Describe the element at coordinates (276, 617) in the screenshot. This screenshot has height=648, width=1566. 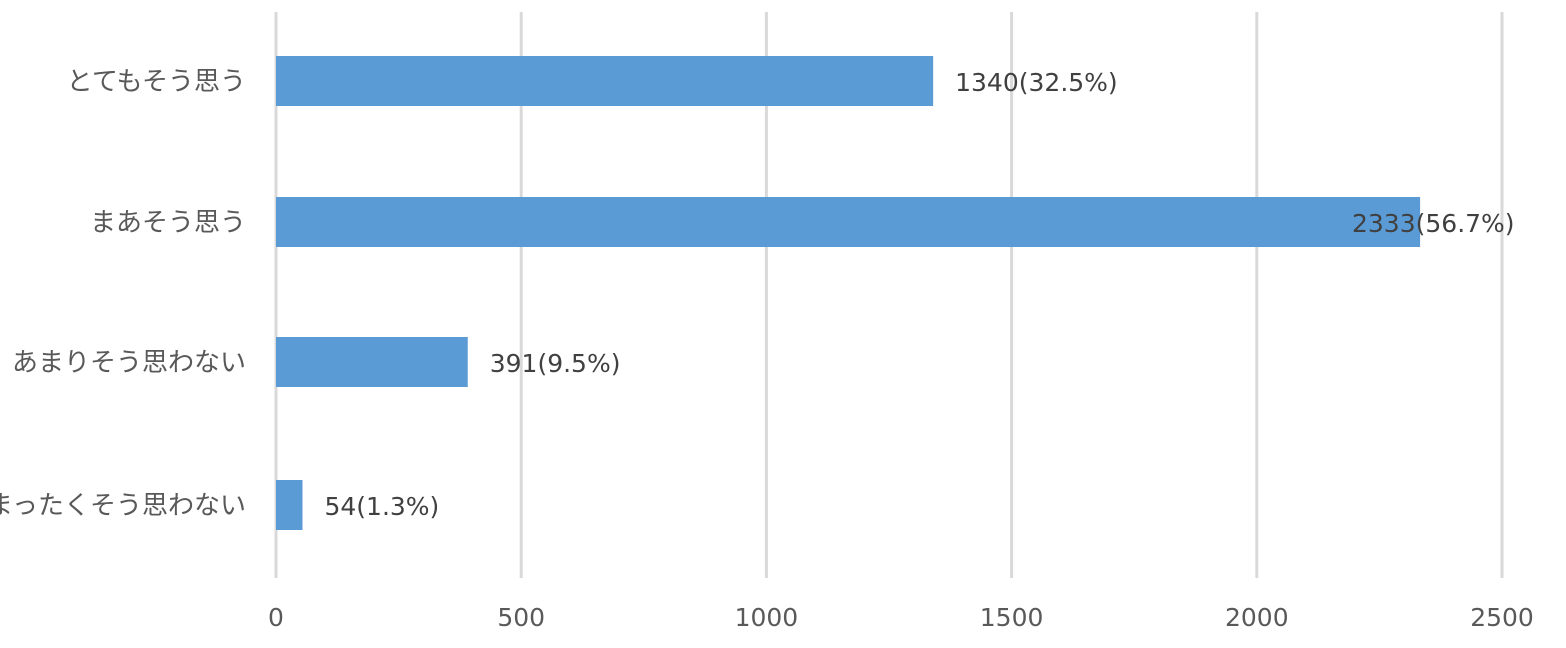
I see `x-tick-label-0: 0` at that location.